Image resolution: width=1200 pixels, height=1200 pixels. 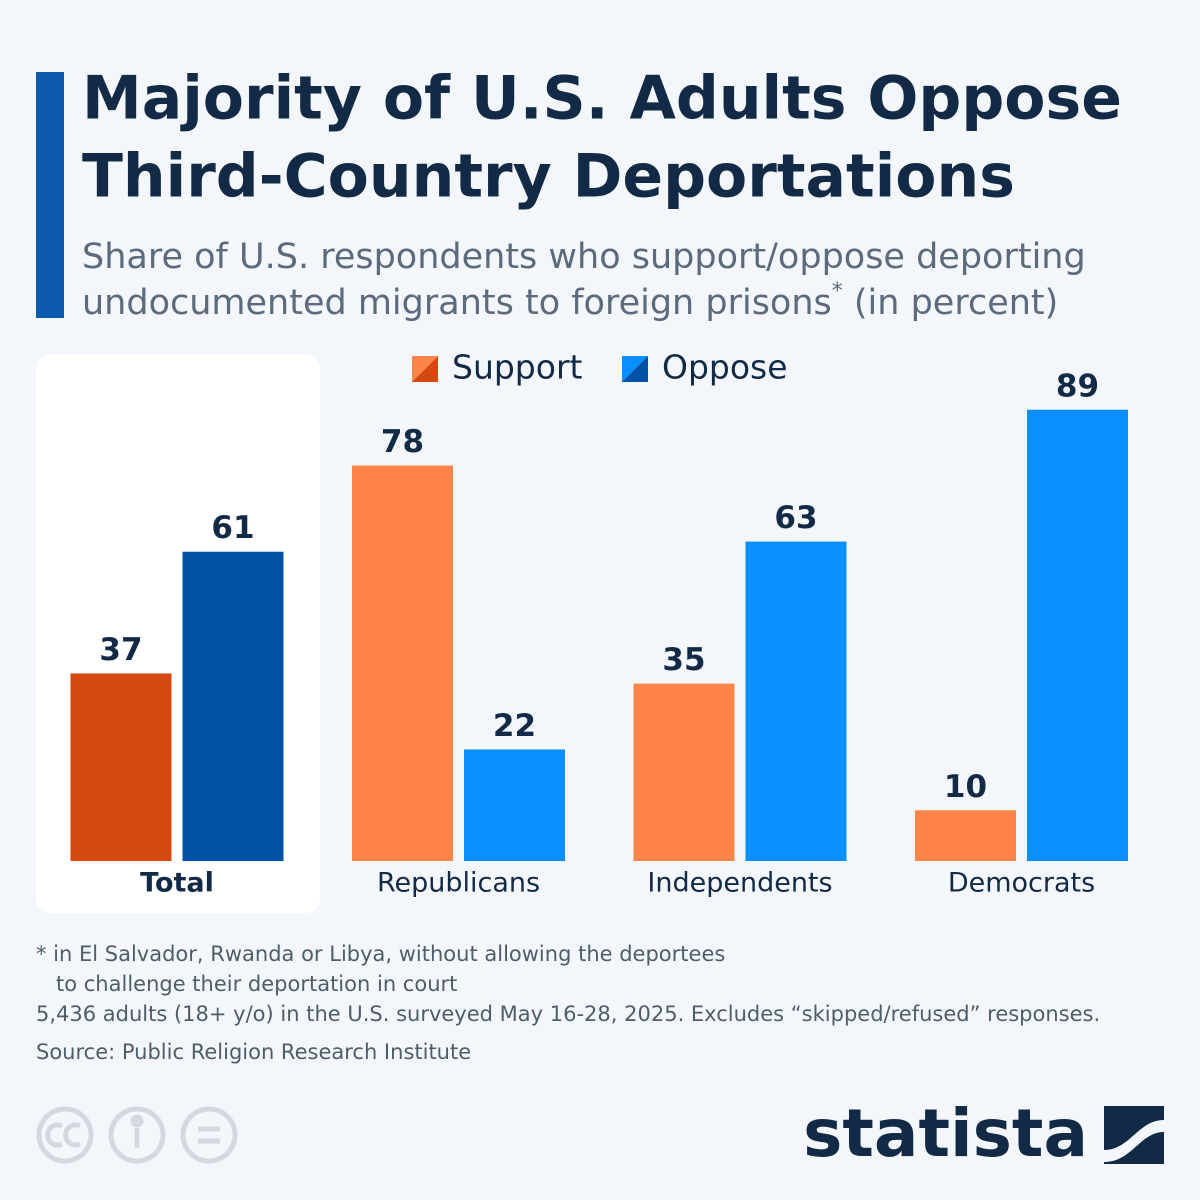 I want to click on value-label: 63, so click(x=795, y=518).